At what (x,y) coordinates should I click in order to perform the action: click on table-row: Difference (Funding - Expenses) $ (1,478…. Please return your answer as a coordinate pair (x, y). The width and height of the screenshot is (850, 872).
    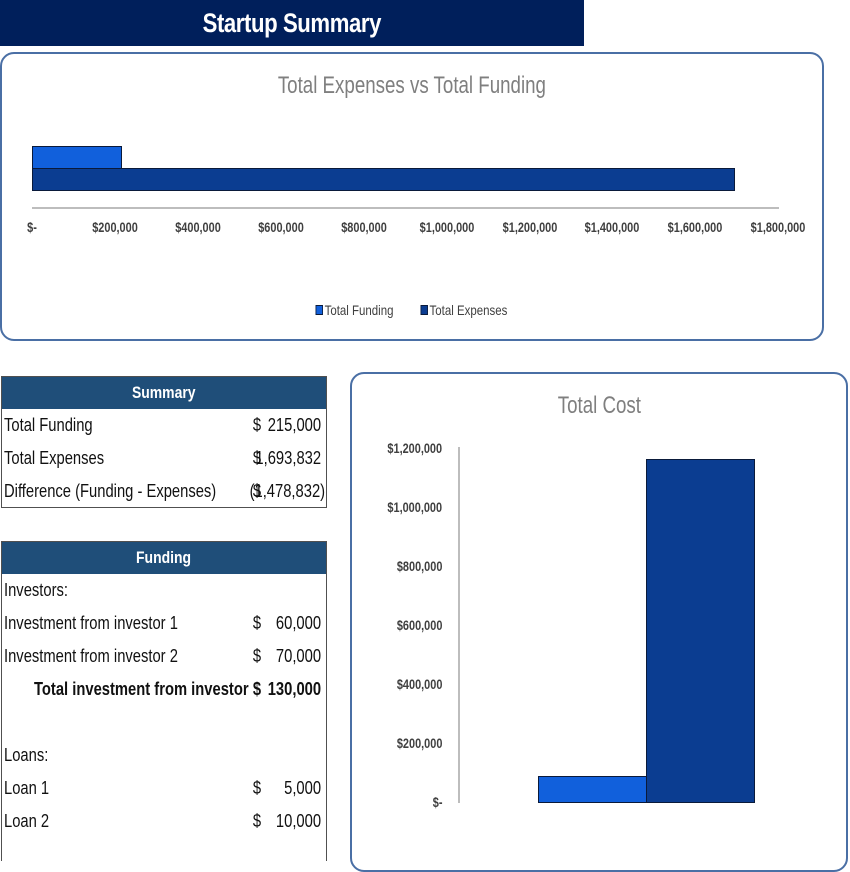
    Looking at the image, I should click on (164, 491).